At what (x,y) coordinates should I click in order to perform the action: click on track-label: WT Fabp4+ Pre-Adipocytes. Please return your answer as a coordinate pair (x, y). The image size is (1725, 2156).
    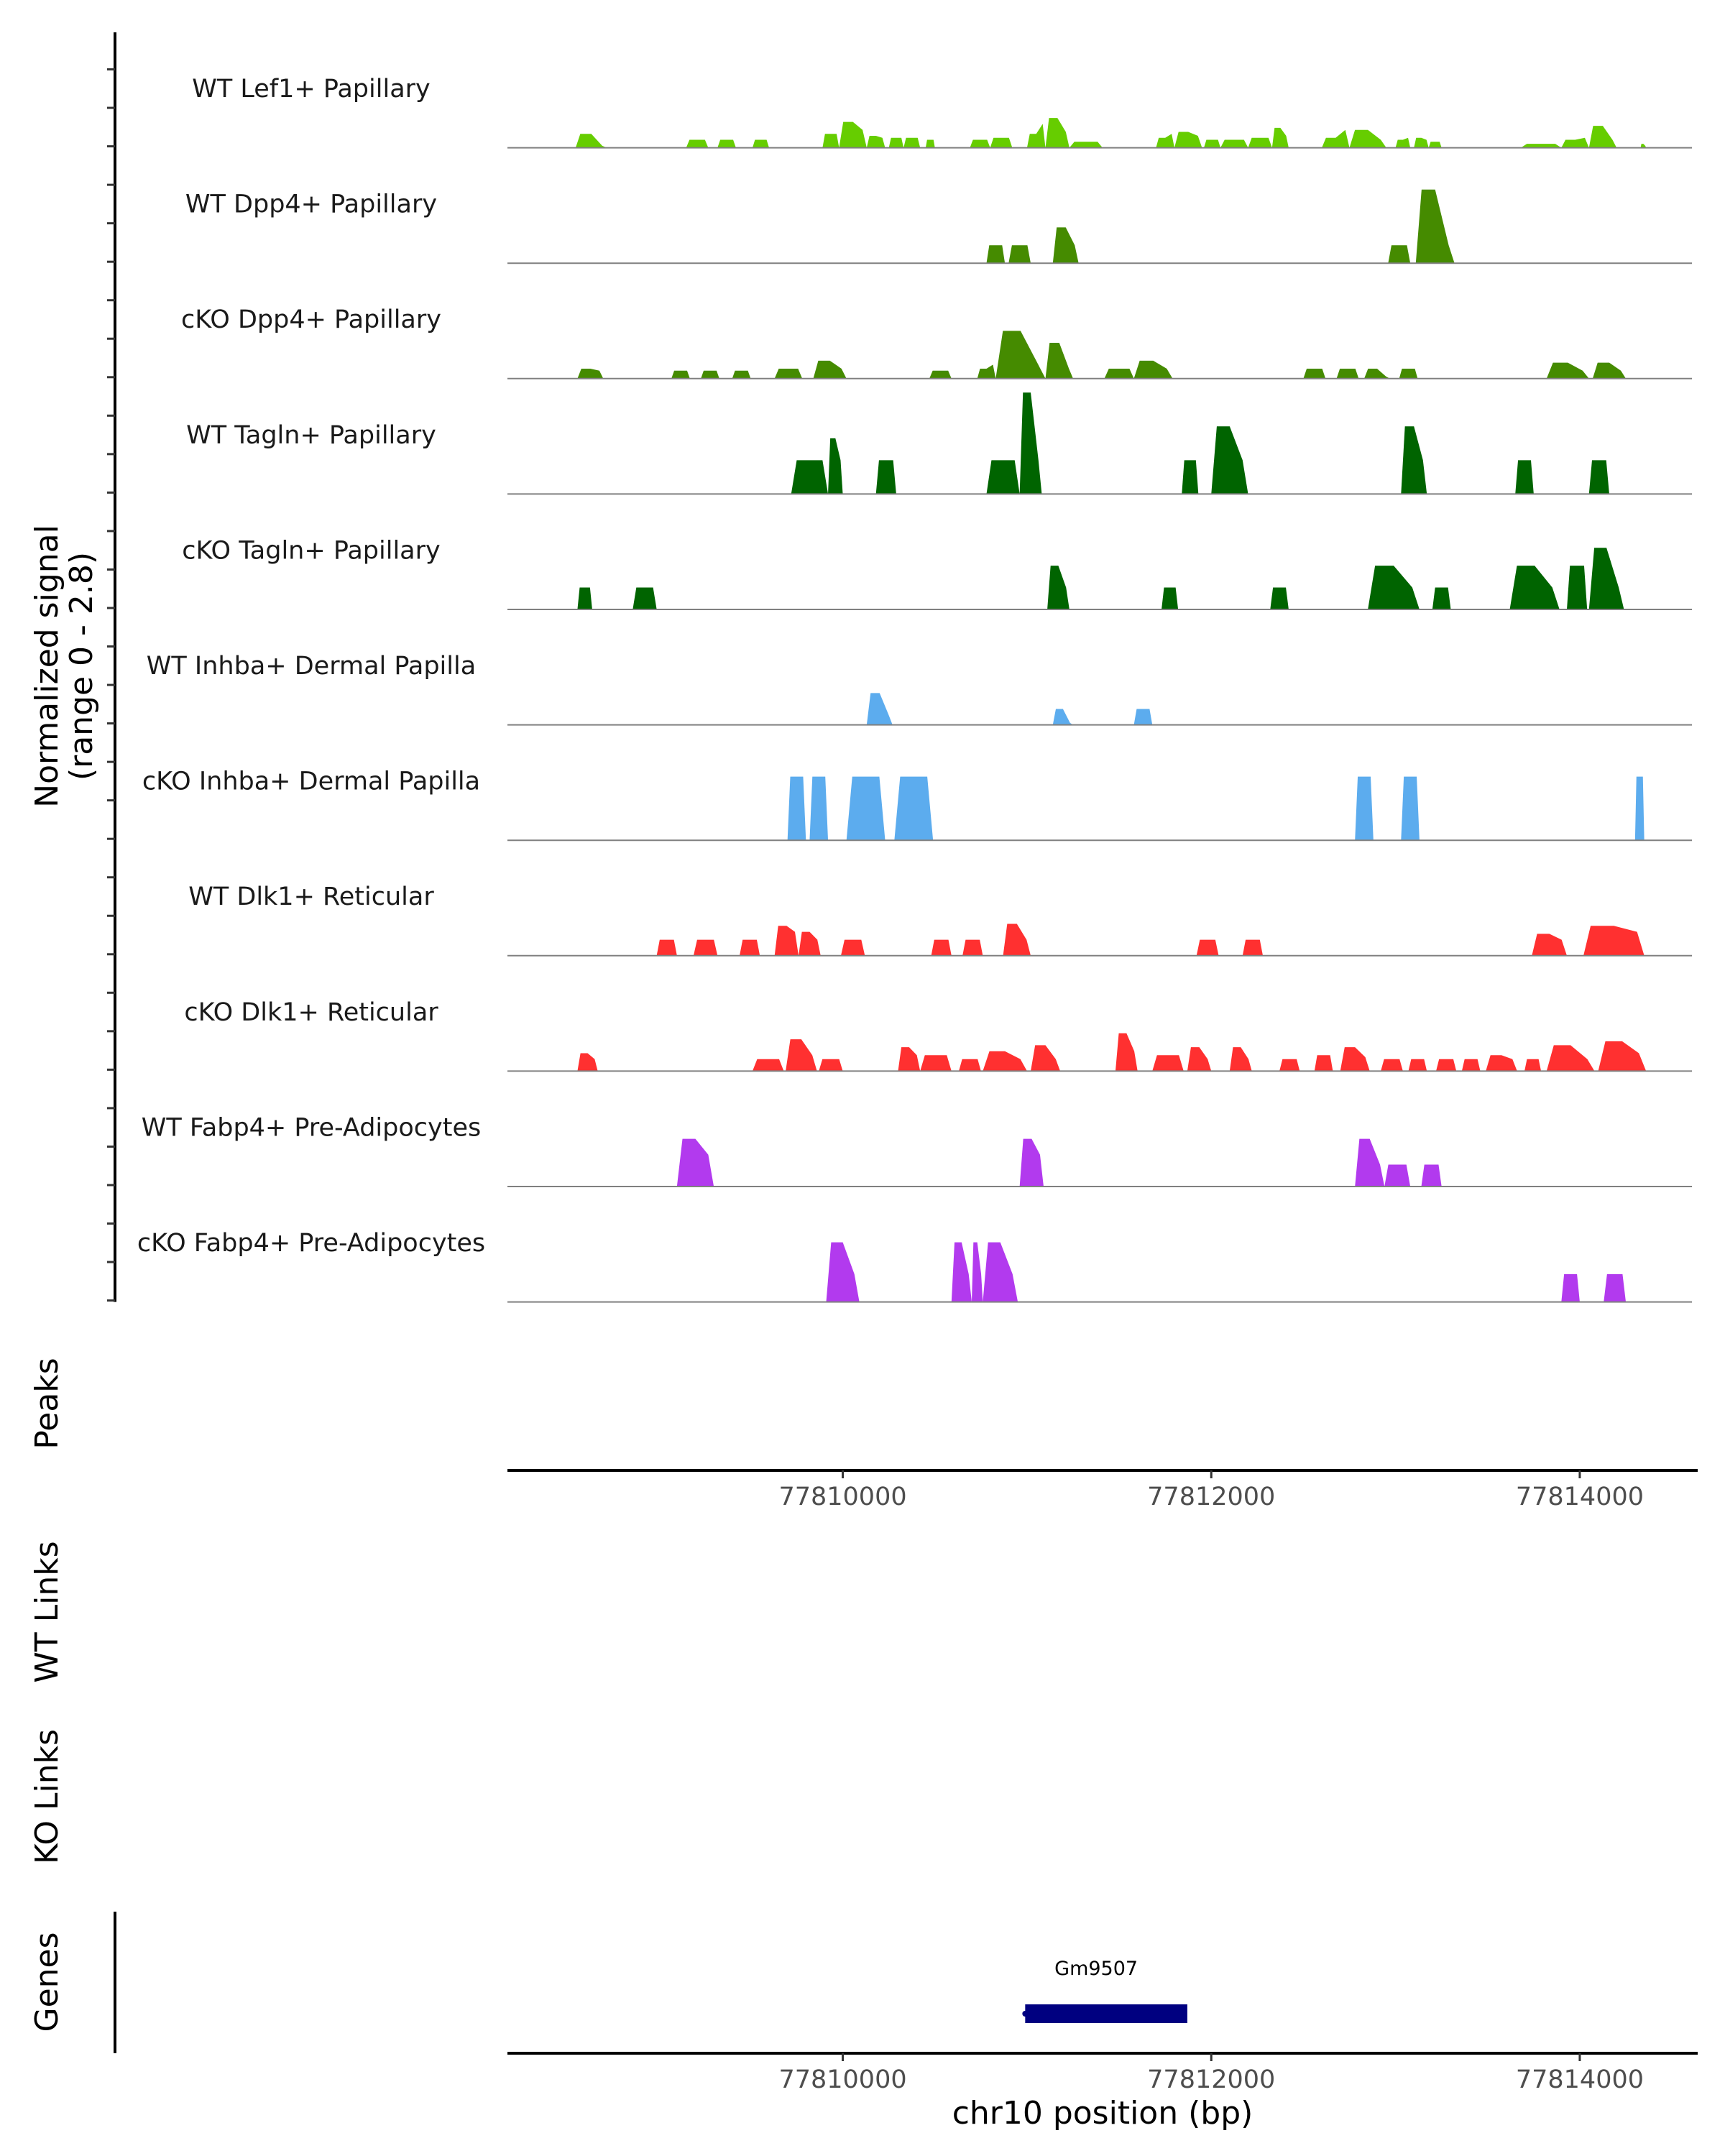
    Looking at the image, I should click on (311, 1127).